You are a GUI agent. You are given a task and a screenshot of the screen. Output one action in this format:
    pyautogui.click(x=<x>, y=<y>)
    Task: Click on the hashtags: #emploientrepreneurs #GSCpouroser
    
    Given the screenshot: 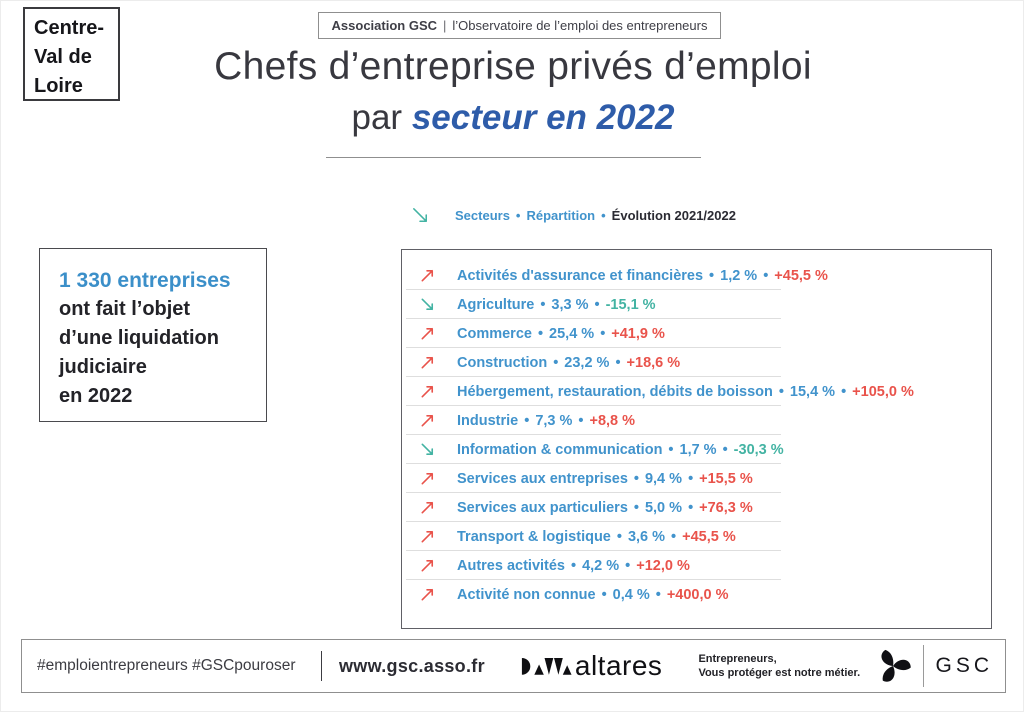 What is the action you would take?
    pyautogui.click(x=166, y=665)
    